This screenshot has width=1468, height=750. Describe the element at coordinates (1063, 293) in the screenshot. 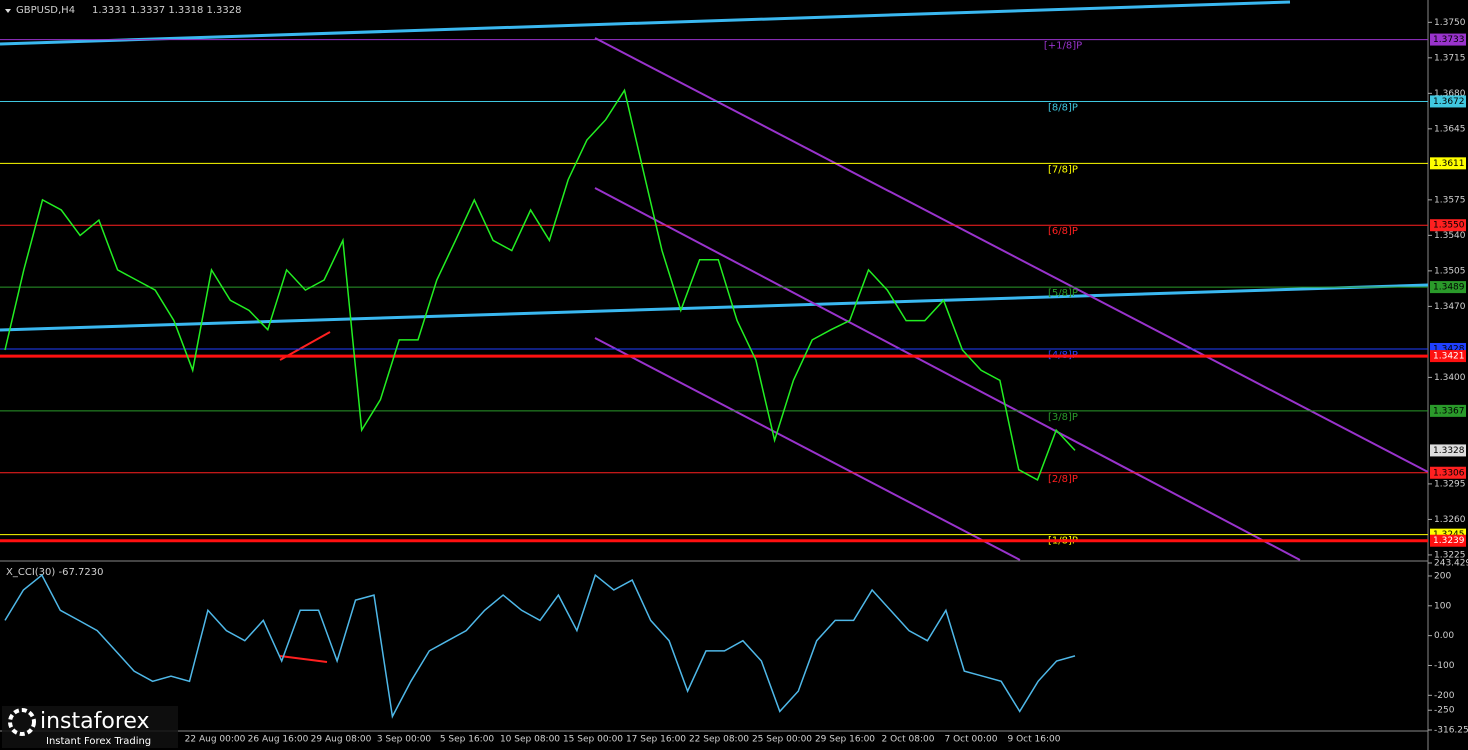

I see `level-name: [5/8]P` at that location.